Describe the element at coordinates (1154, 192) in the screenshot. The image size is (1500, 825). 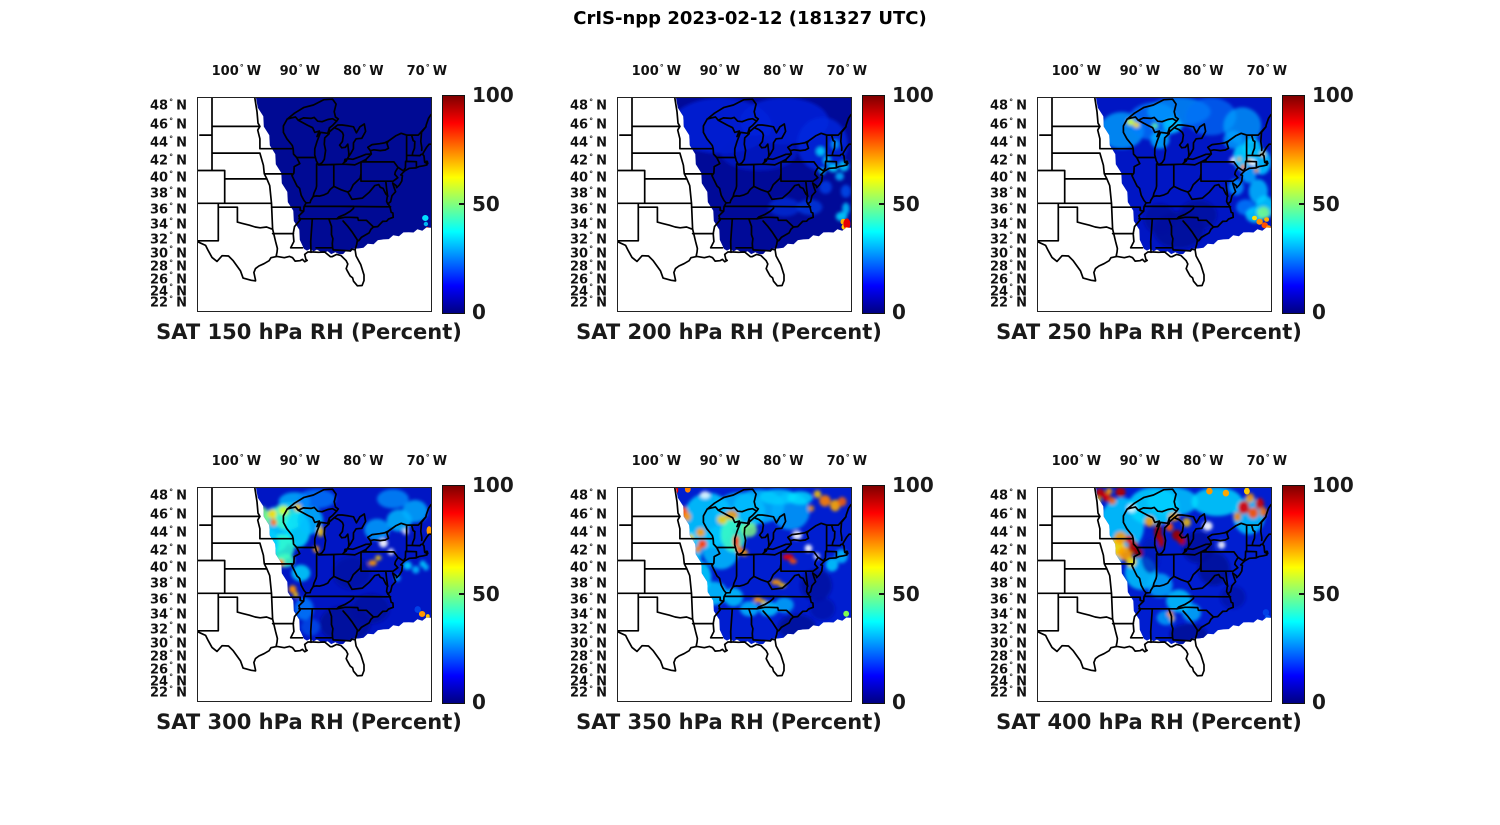
I see `state-borders` at that location.